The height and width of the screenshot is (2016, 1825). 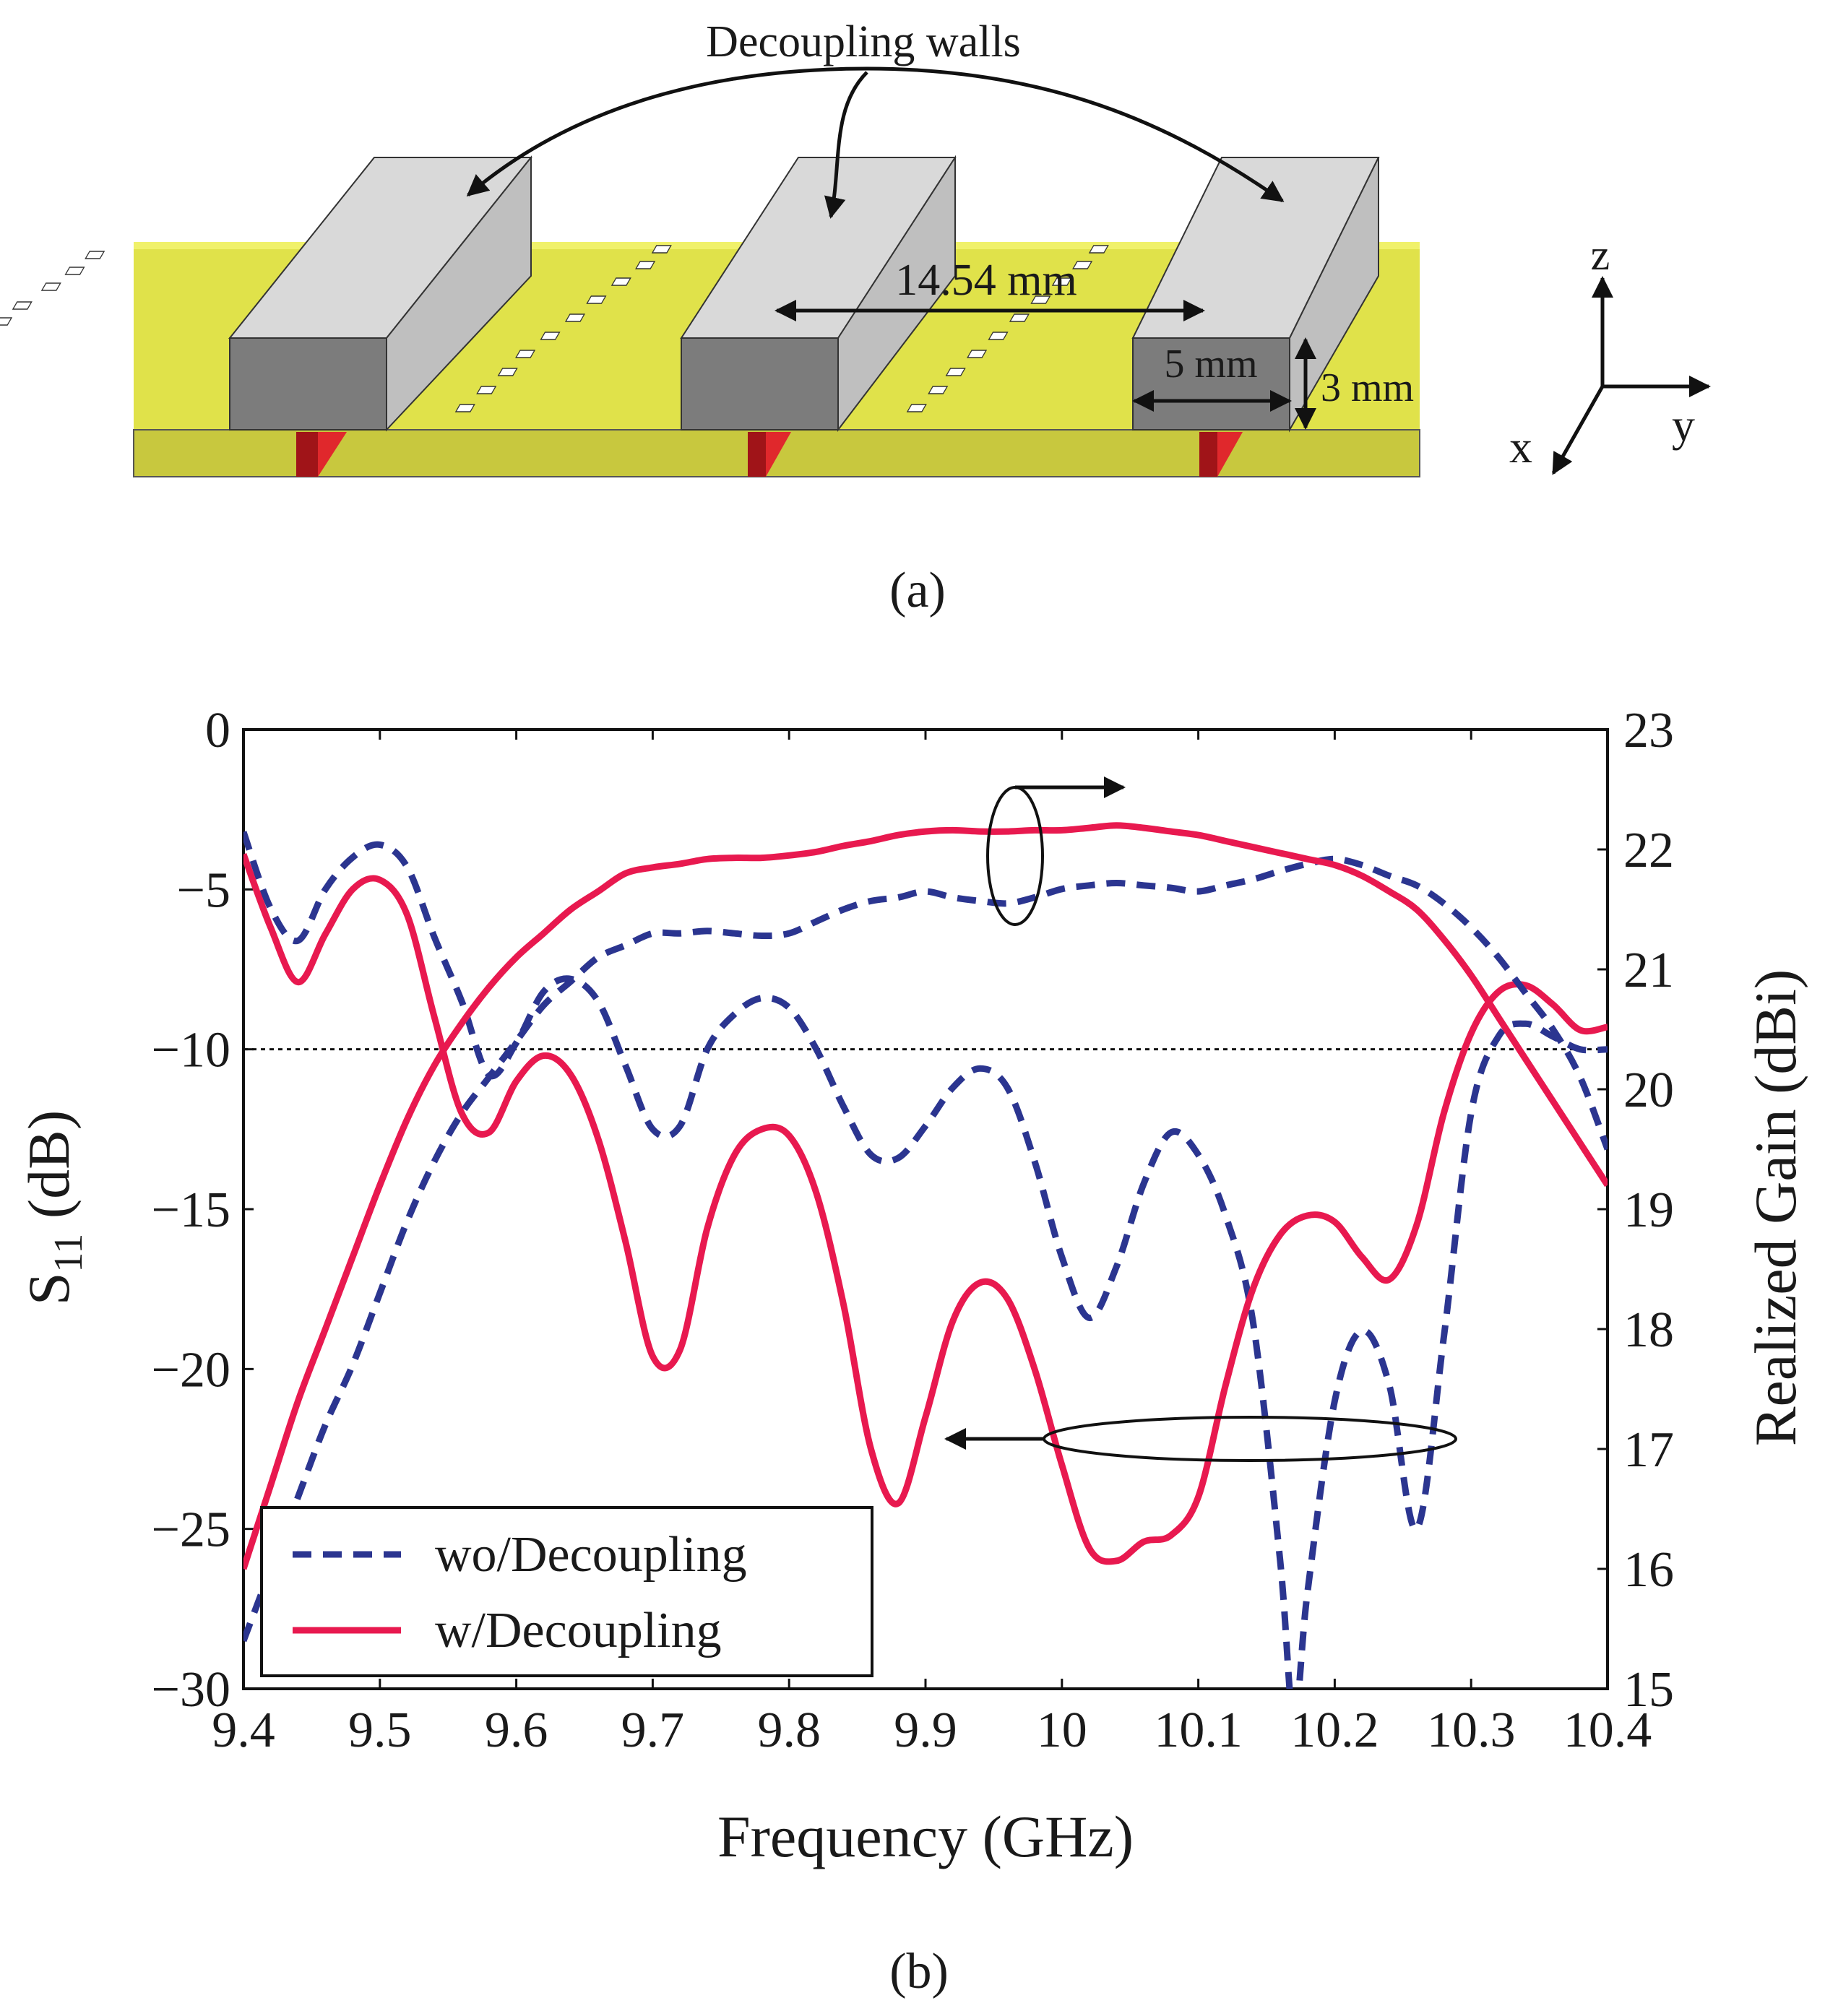 What do you see at coordinates (191, 1370) in the screenshot?
I see `left-tick-label: −20` at bounding box center [191, 1370].